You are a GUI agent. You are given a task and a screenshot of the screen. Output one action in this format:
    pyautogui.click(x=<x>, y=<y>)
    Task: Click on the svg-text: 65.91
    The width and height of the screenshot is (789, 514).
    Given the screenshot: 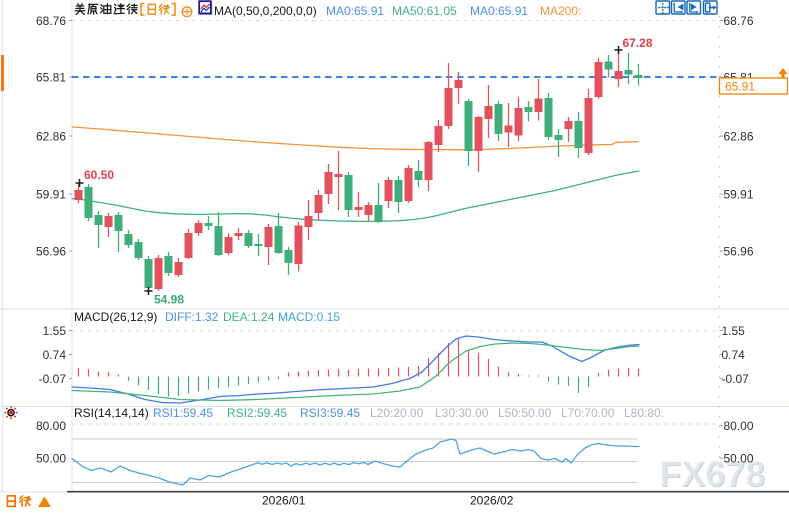 What is the action you would take?
    pyautogui.click(x=740, y=87)
    